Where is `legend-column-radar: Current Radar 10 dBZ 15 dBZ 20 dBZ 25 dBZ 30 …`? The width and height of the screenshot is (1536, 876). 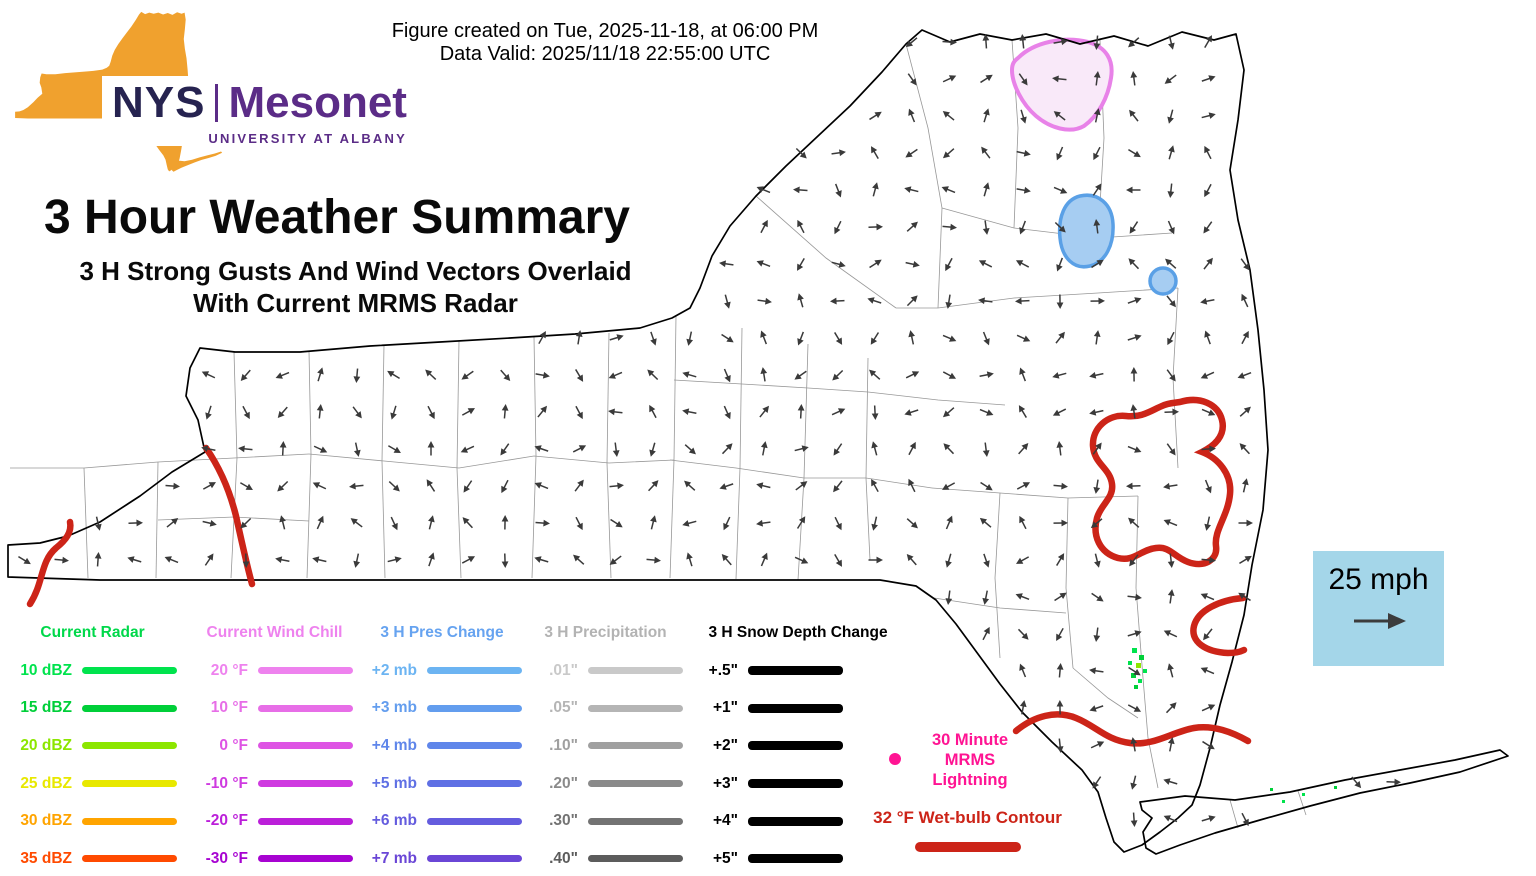
legend-column-radar: Current Radar 10 dBZ 15 dBZ 20 dBZ 25 dBZ 30 … is located at coordinates (92, 745).